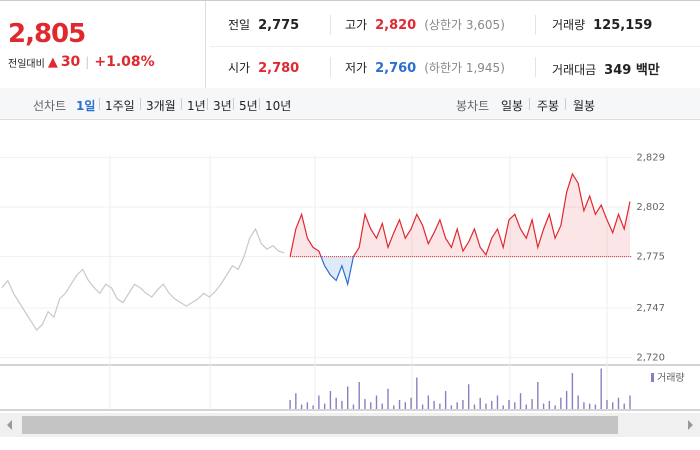  I want to click on summary-item: 거래량 125,159, so click(602, 24).